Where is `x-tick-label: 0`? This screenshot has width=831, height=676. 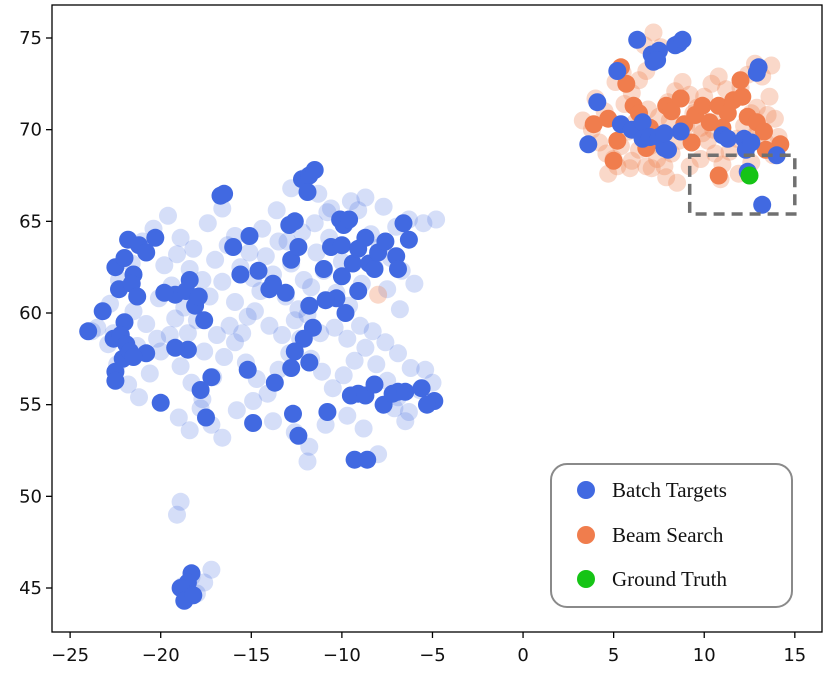 x-tick-label: 0 is located at coordinates (522, 655).